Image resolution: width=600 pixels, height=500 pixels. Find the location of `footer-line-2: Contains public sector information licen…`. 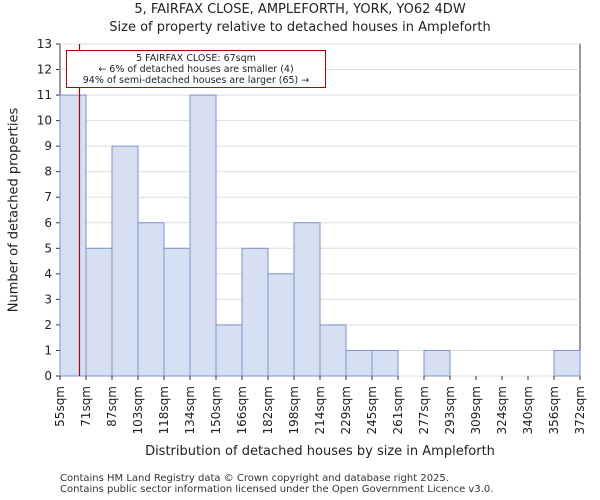

footer-line-2: Contains public sector information licen… is located at coordinates (277, 489).